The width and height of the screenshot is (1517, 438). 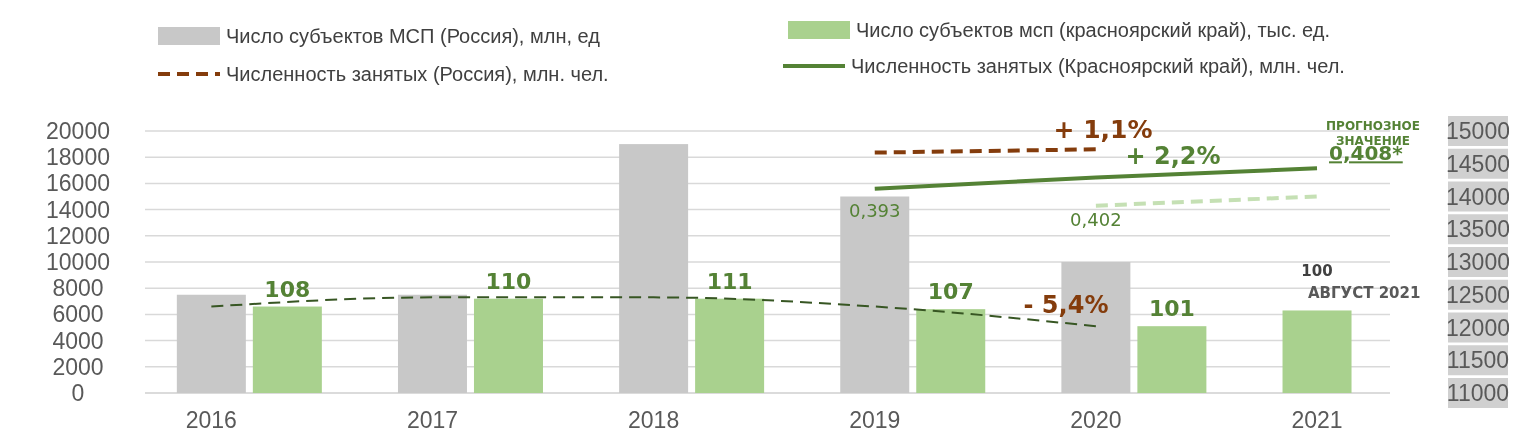 I want to click on y-tick-label: 16000, so click(x=78, y=183).